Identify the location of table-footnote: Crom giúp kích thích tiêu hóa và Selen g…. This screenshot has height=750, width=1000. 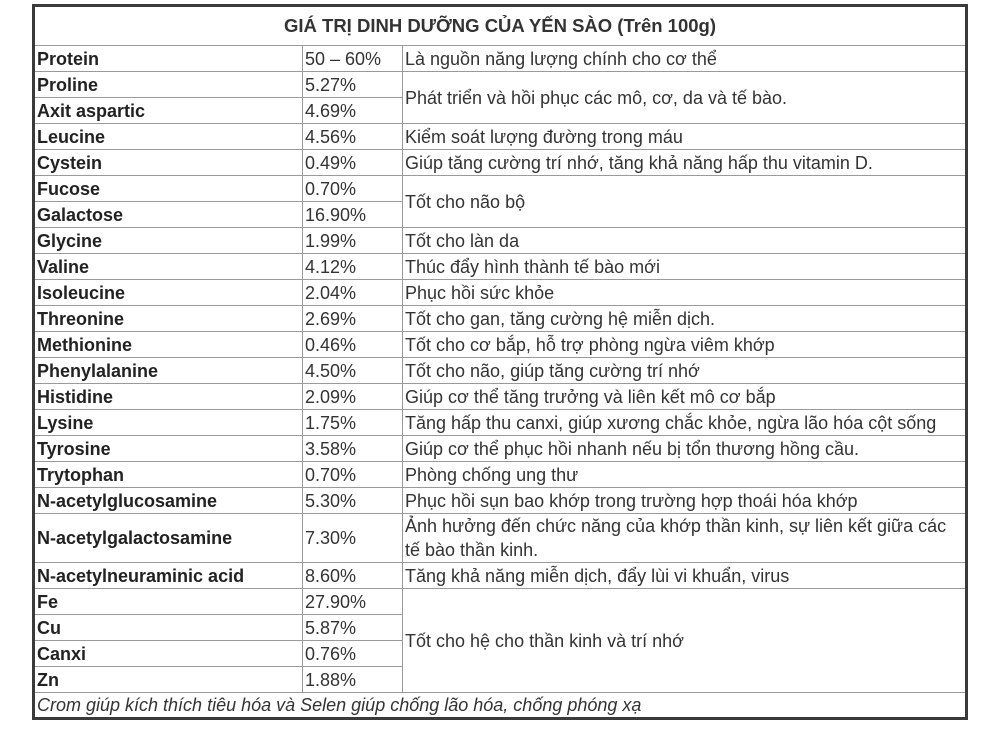
(500, 705).